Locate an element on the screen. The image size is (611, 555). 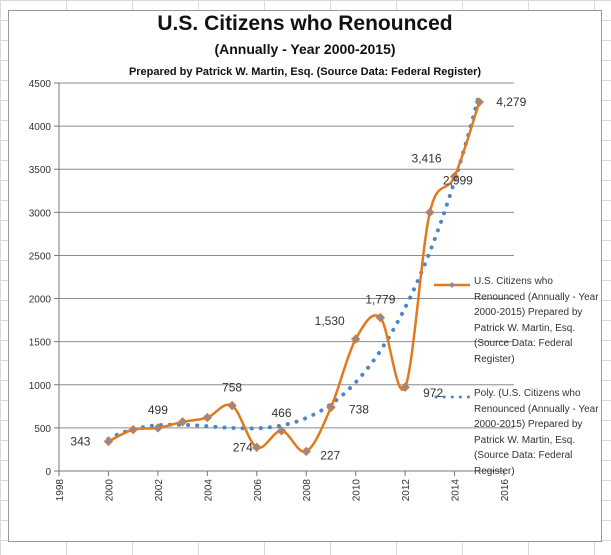
y-tick-label: 3000 is located at coordinates (40, 213).